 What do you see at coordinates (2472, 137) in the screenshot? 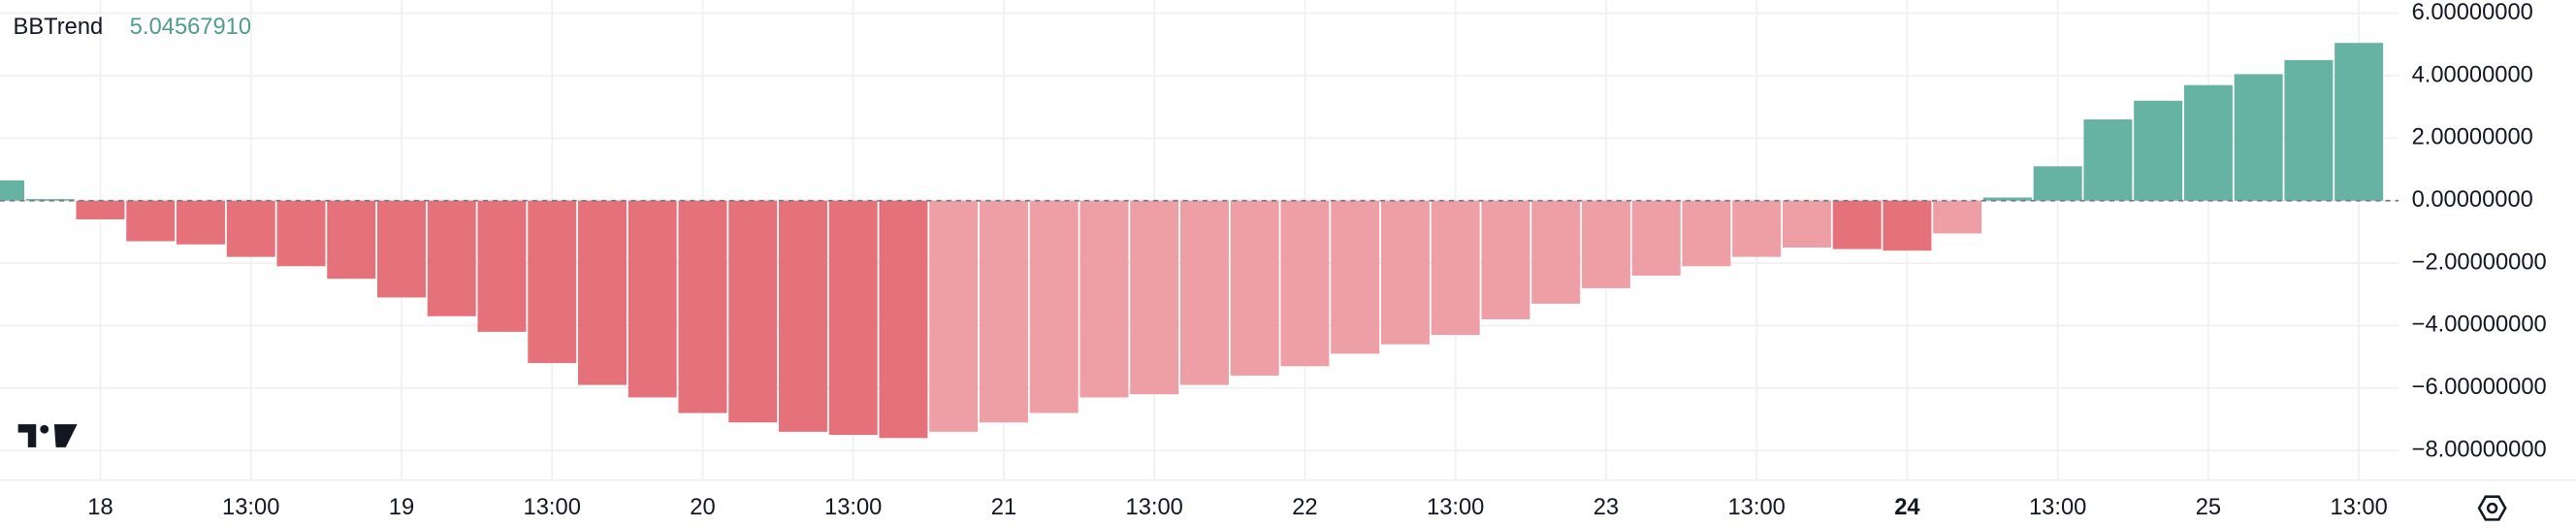
I see `y-tick-label: 2.00000000` at bounding box center [2472, 137].